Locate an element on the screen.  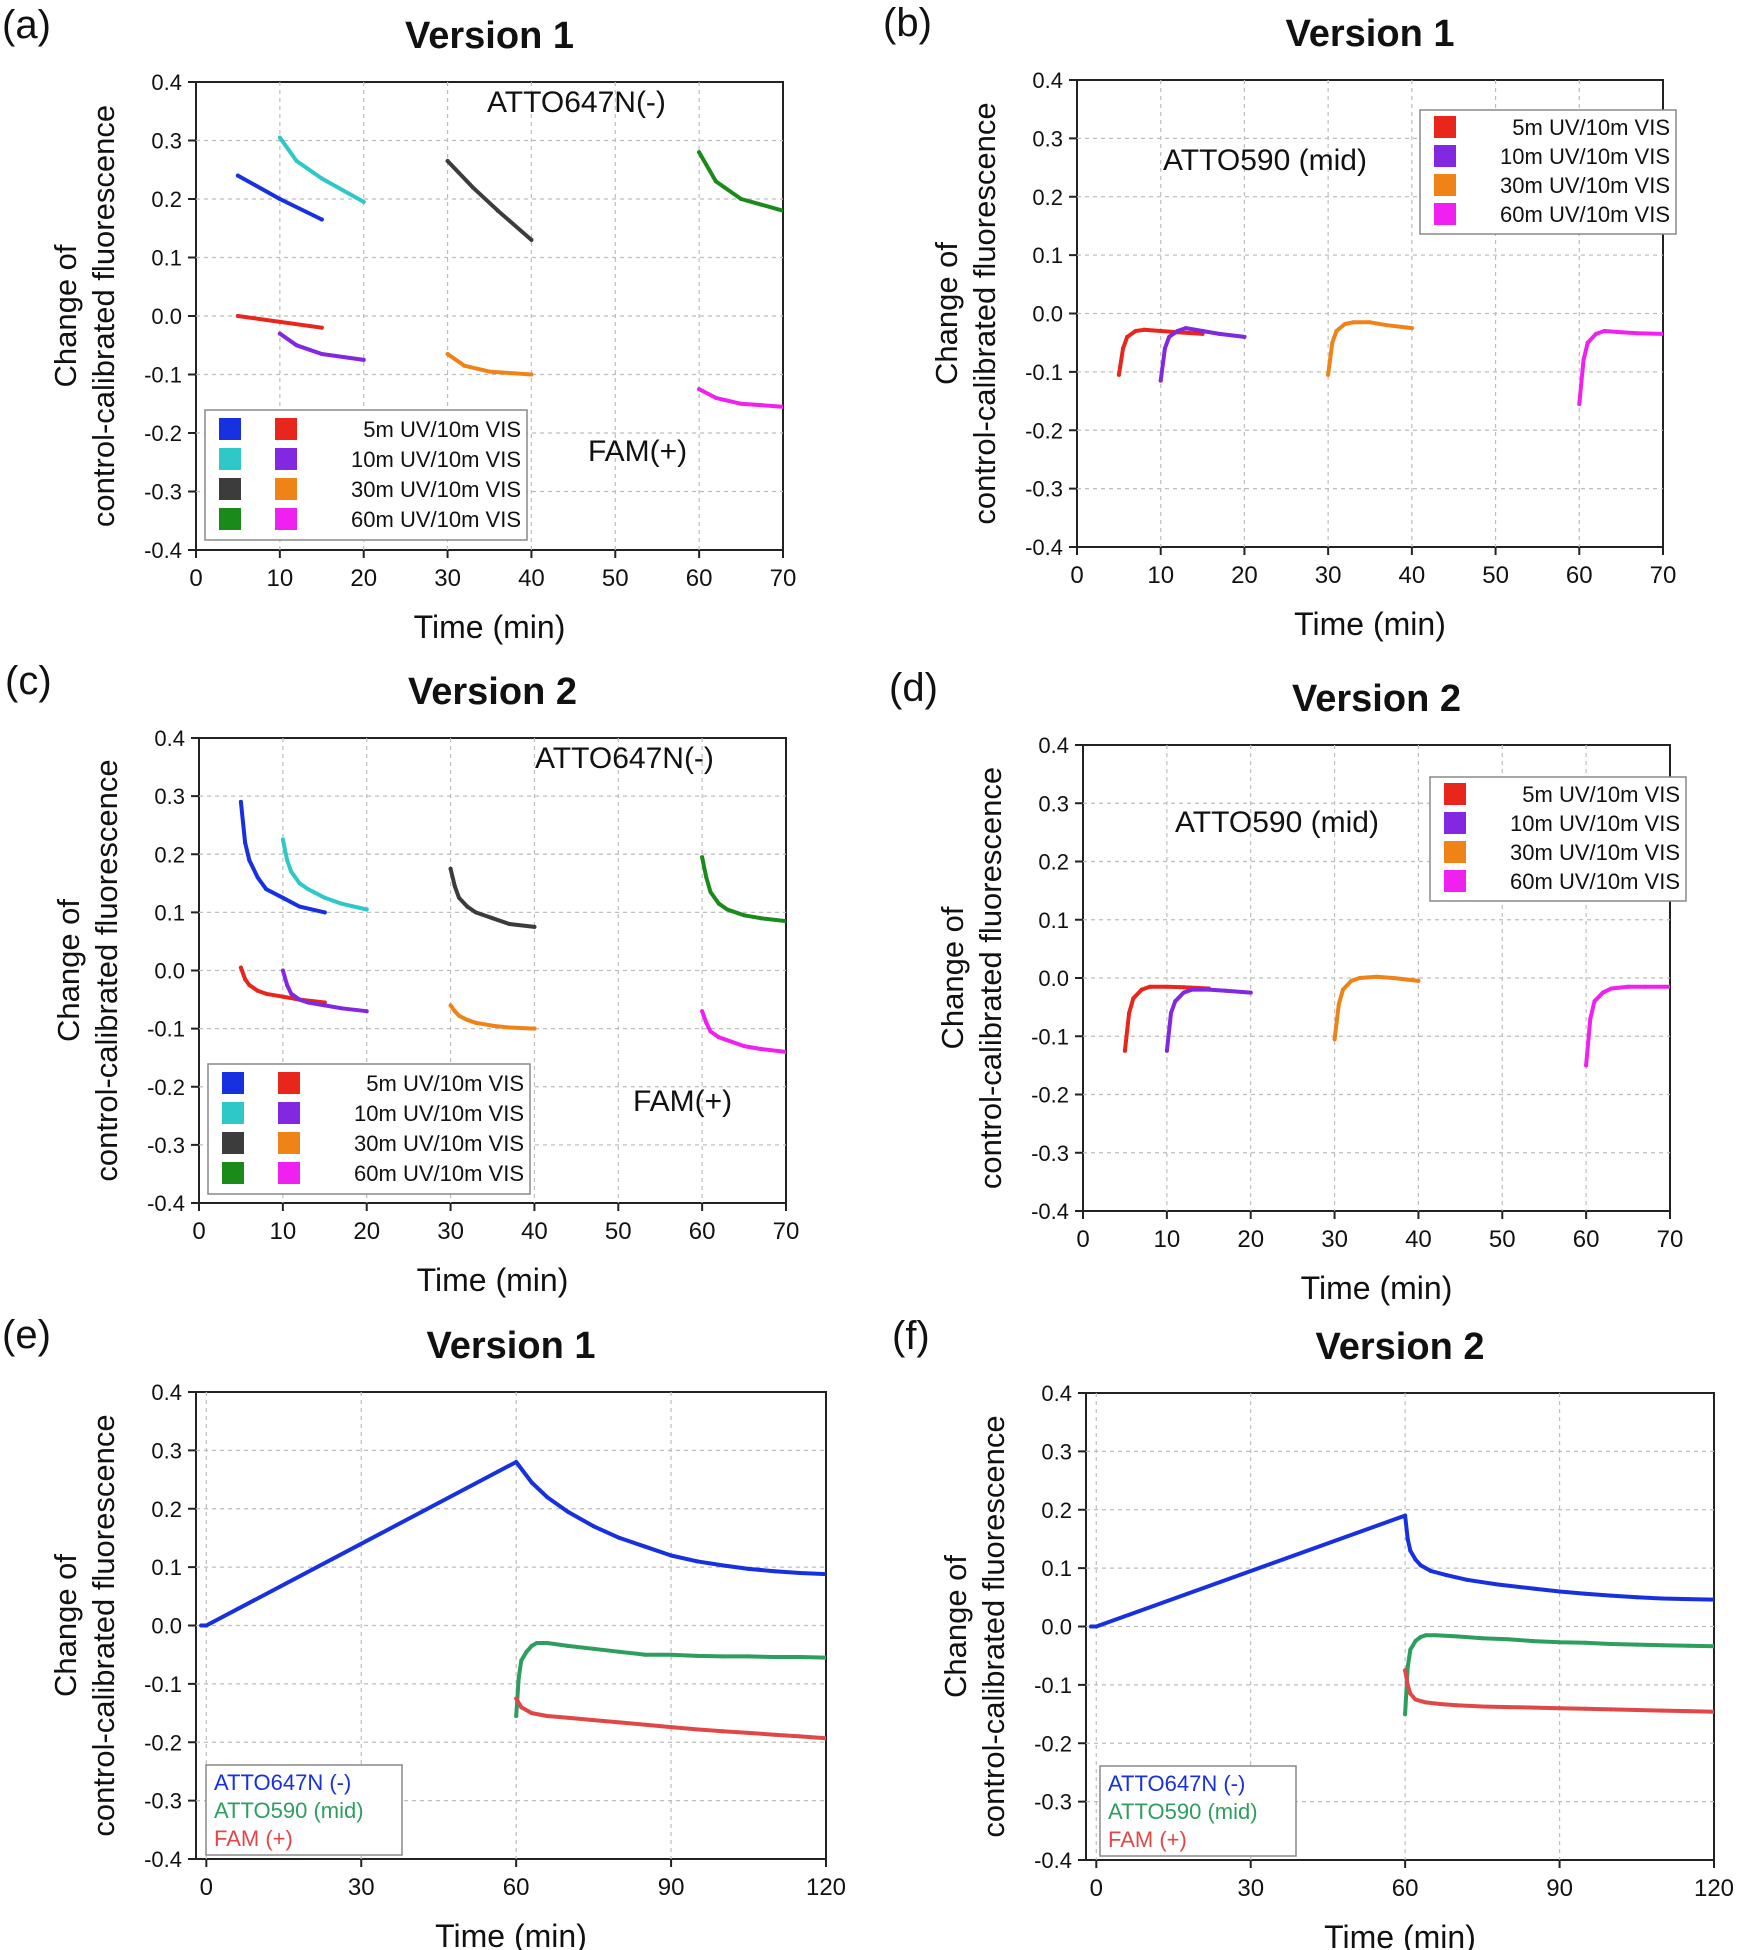
y-axis-label-line1: Change of is located at coordinates (946, 313).